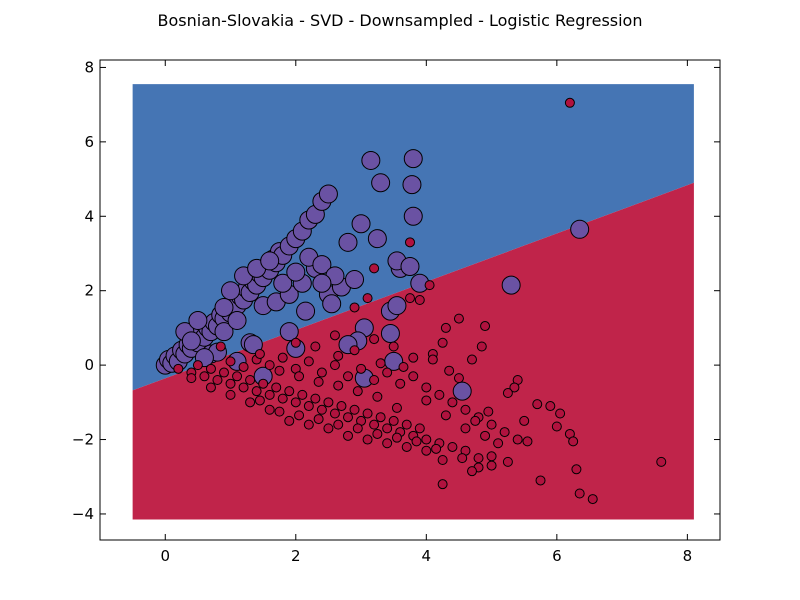  Describe the element at coordinates (89, 67) in the screenshot. I see `y-tick-label: 8` at that location.